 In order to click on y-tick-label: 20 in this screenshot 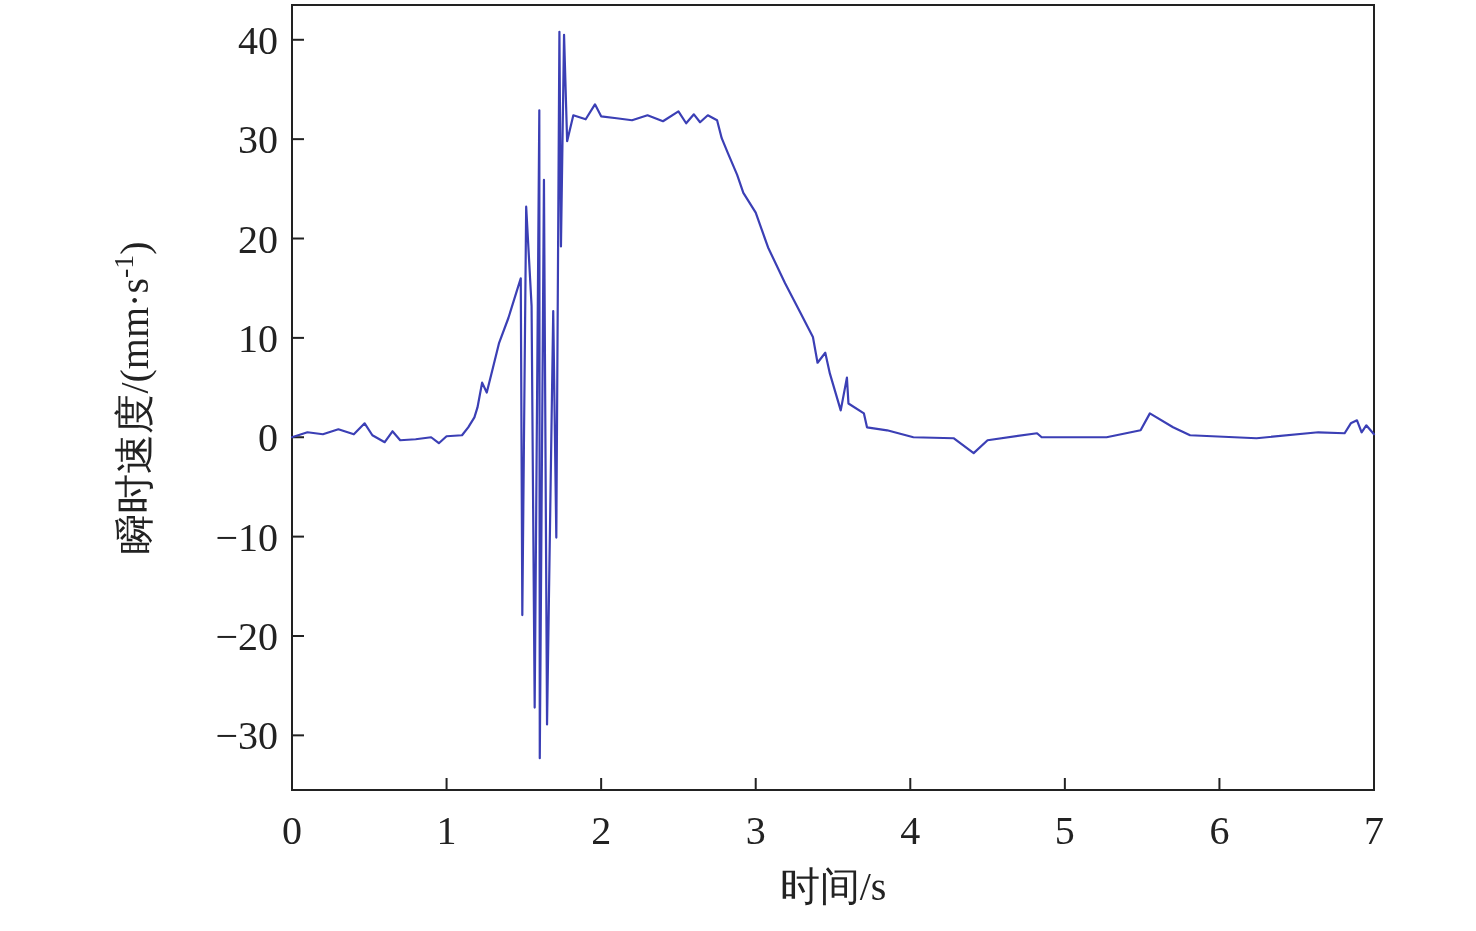, I will do `click(258, 239)`.